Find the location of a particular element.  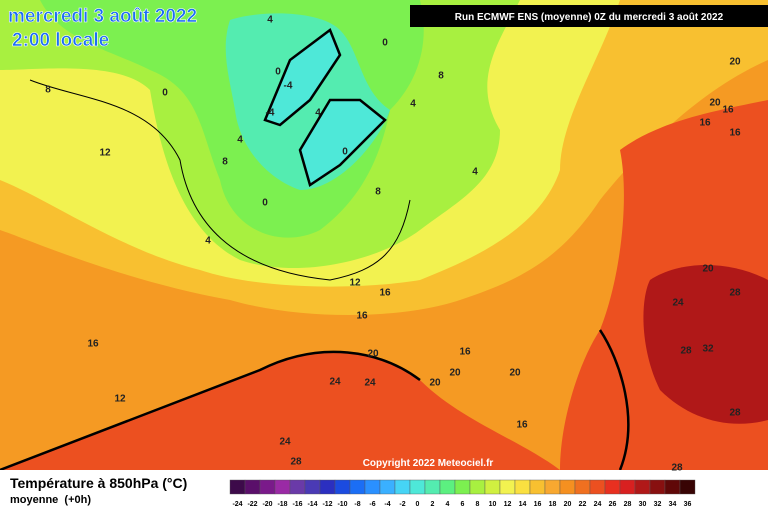

legend-tick-label: -2 is located at coordinates (402, 504).